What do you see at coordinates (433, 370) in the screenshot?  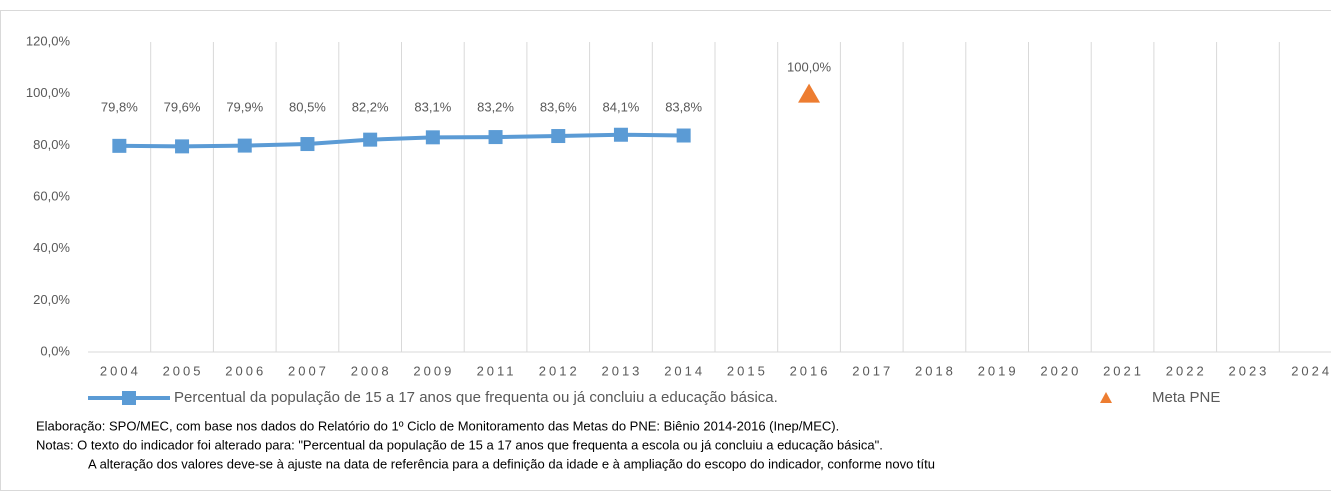 I see `x-tick-label: 2009` at bounding box center [433, 370].